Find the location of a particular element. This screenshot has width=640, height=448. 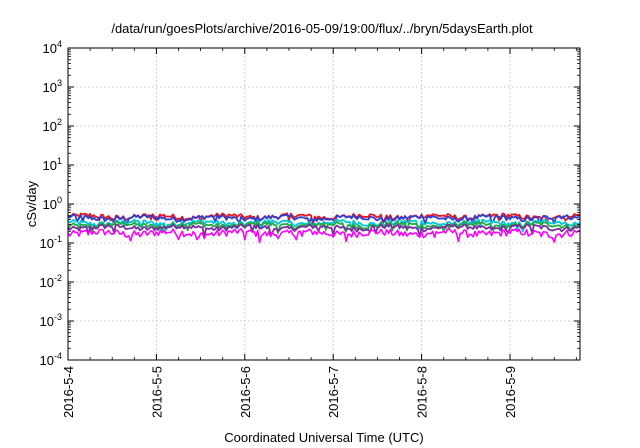

y-axis-label: cSv/day is located at coordinates (31, 203).